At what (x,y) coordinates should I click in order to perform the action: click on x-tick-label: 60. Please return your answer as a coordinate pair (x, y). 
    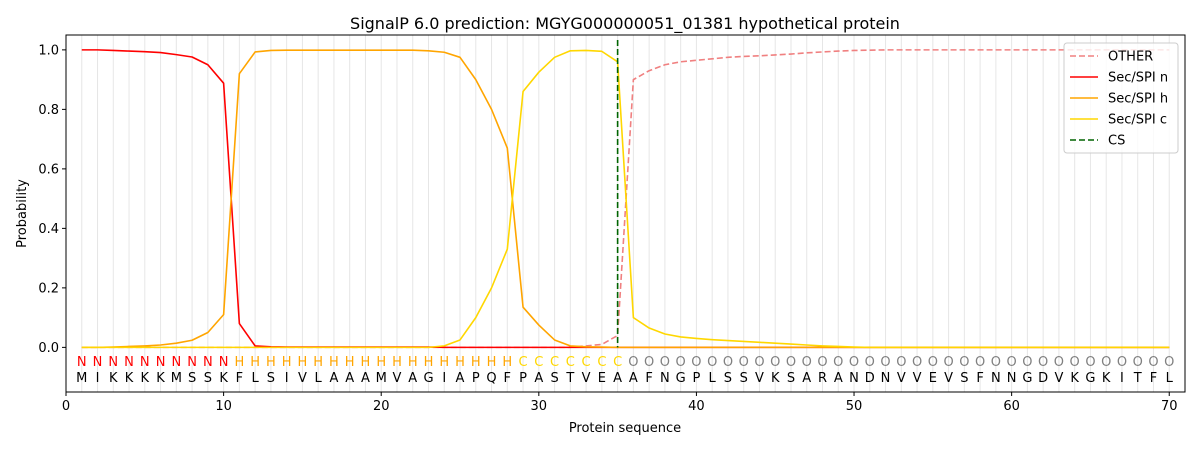
    Looking at the image, I should click on (1011, 406).